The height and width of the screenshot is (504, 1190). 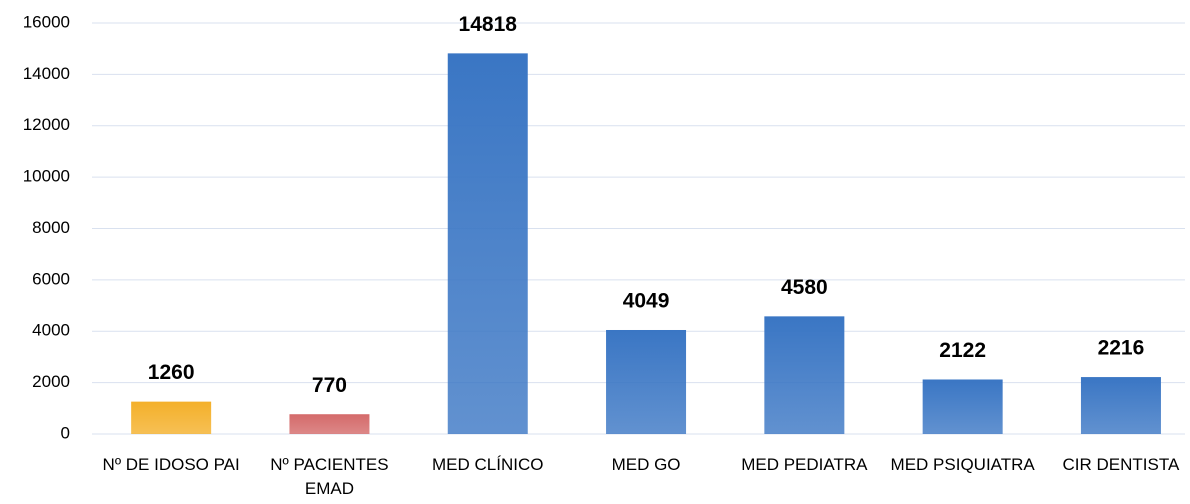 I want to click on data-label: 770, so click(x=329, y=385).